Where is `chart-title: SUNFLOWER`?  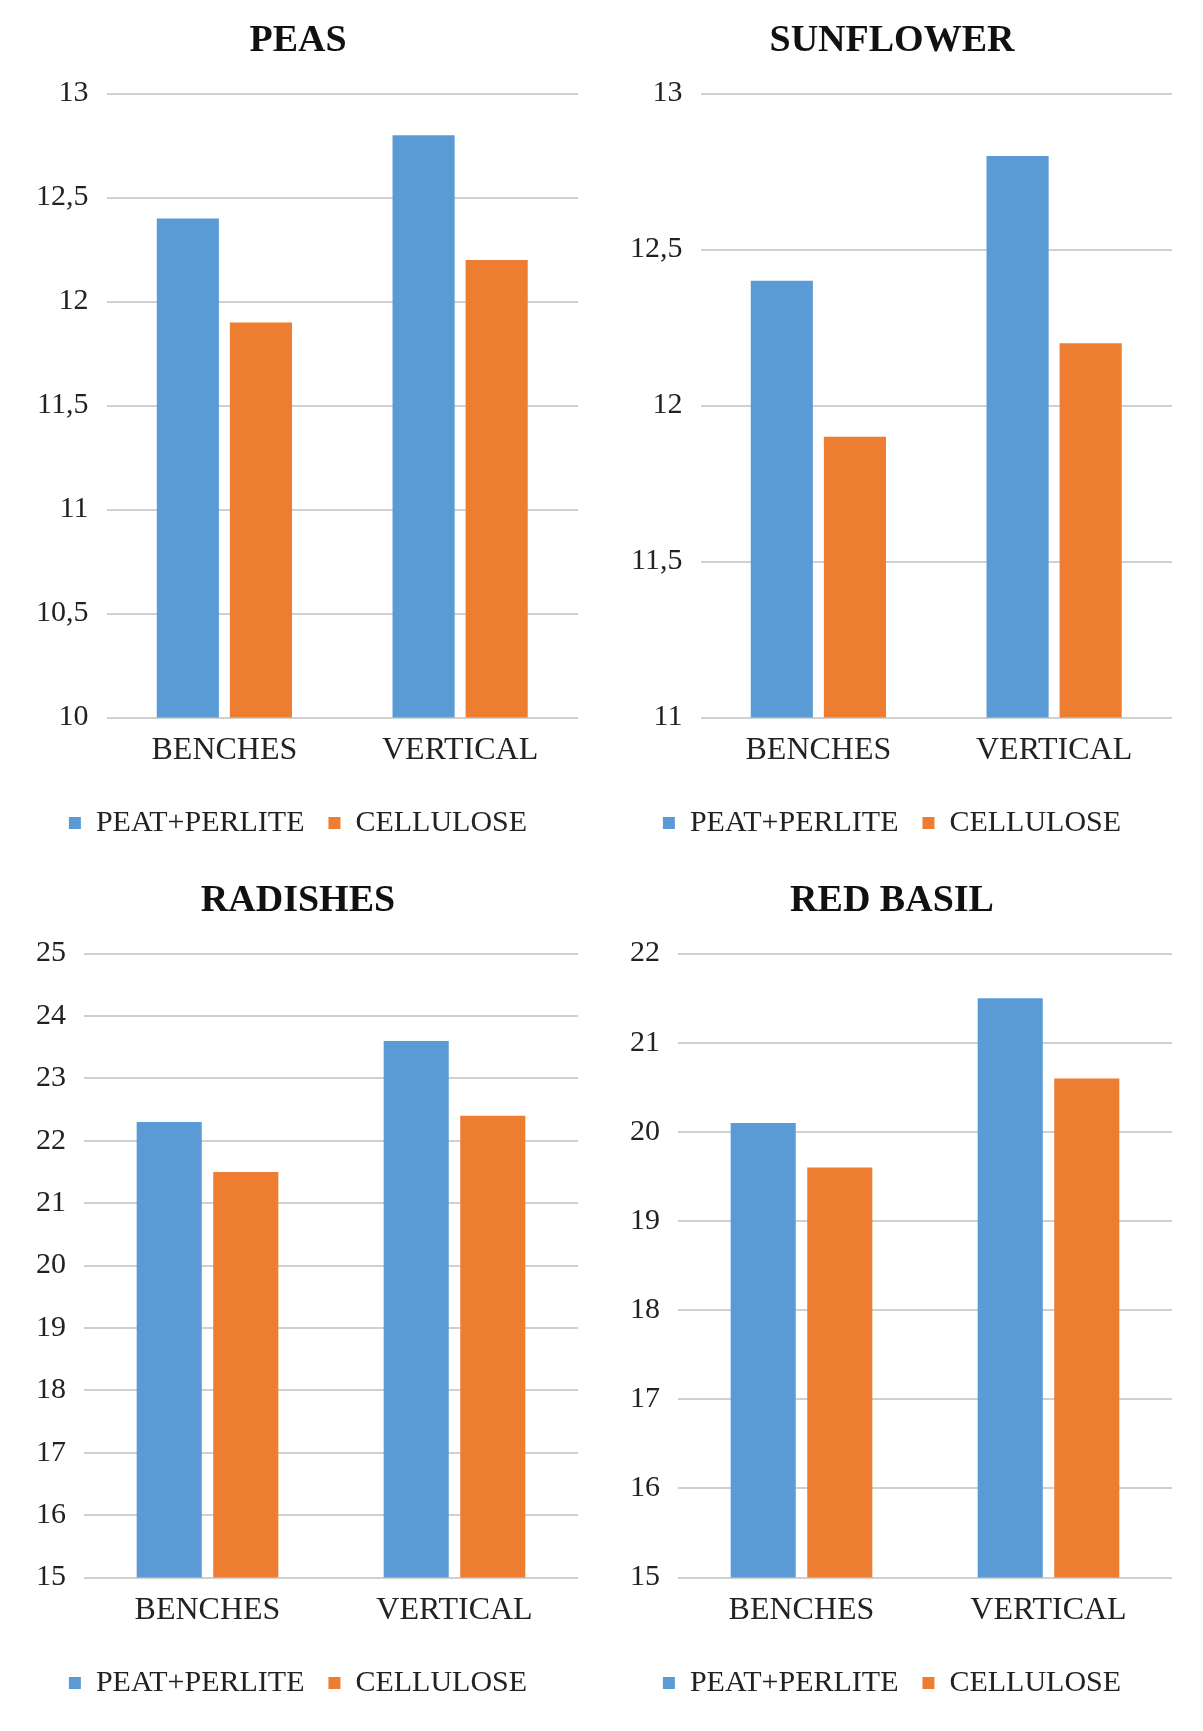 chart-title: SUNFLOWER is located at coordinates (892, 37).